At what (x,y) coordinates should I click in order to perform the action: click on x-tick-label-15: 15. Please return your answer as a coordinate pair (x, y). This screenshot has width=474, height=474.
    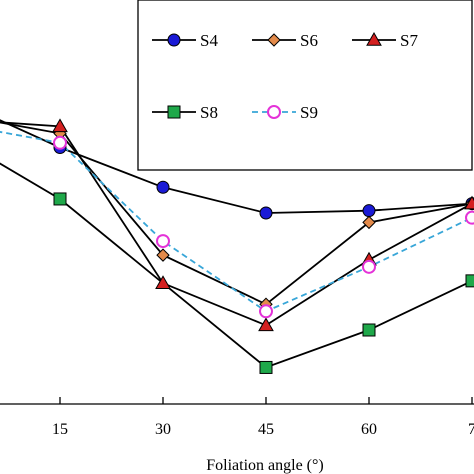
    Looking at the image, I should click on (60, 429).